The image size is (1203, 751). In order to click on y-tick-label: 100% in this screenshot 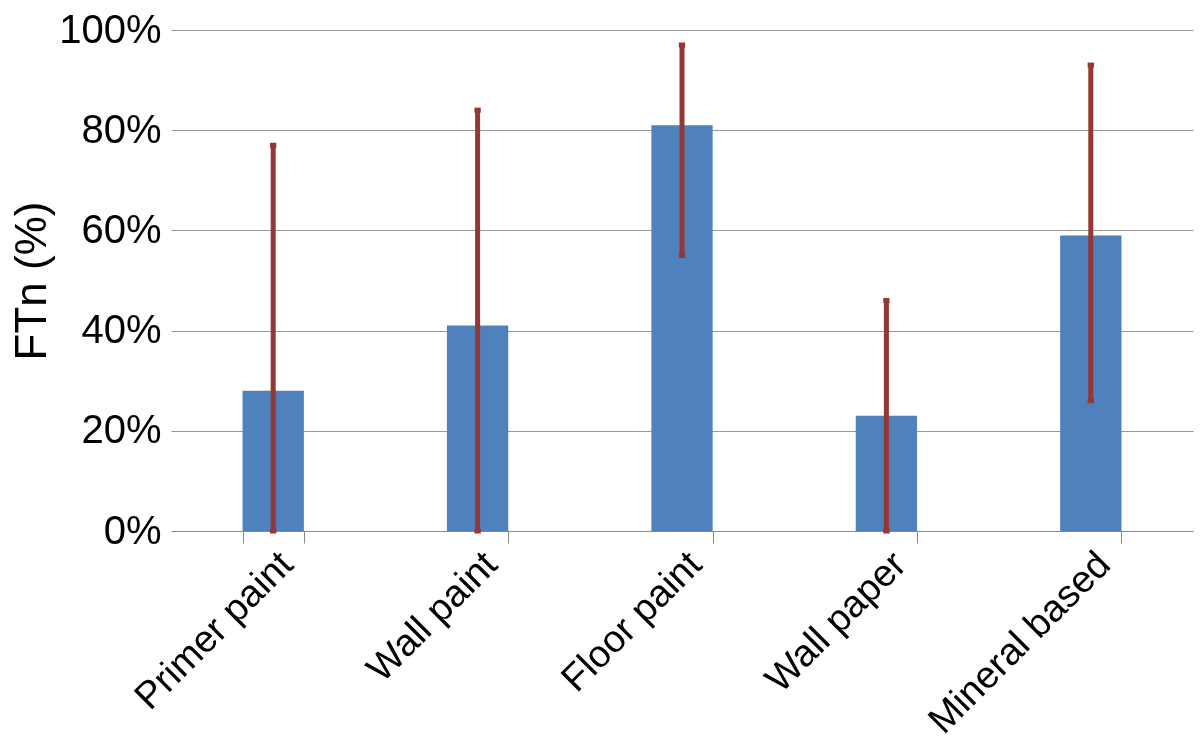, I will do `click(110, 28)`.